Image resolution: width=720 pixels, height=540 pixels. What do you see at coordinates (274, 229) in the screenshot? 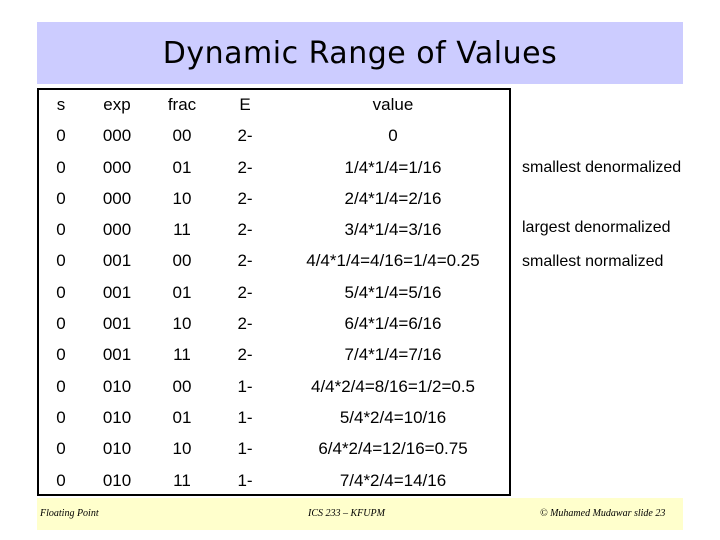
I see `table-row: 0 000 11 2- 3/4*1/4=3/16` at bounding box center [274, 229].